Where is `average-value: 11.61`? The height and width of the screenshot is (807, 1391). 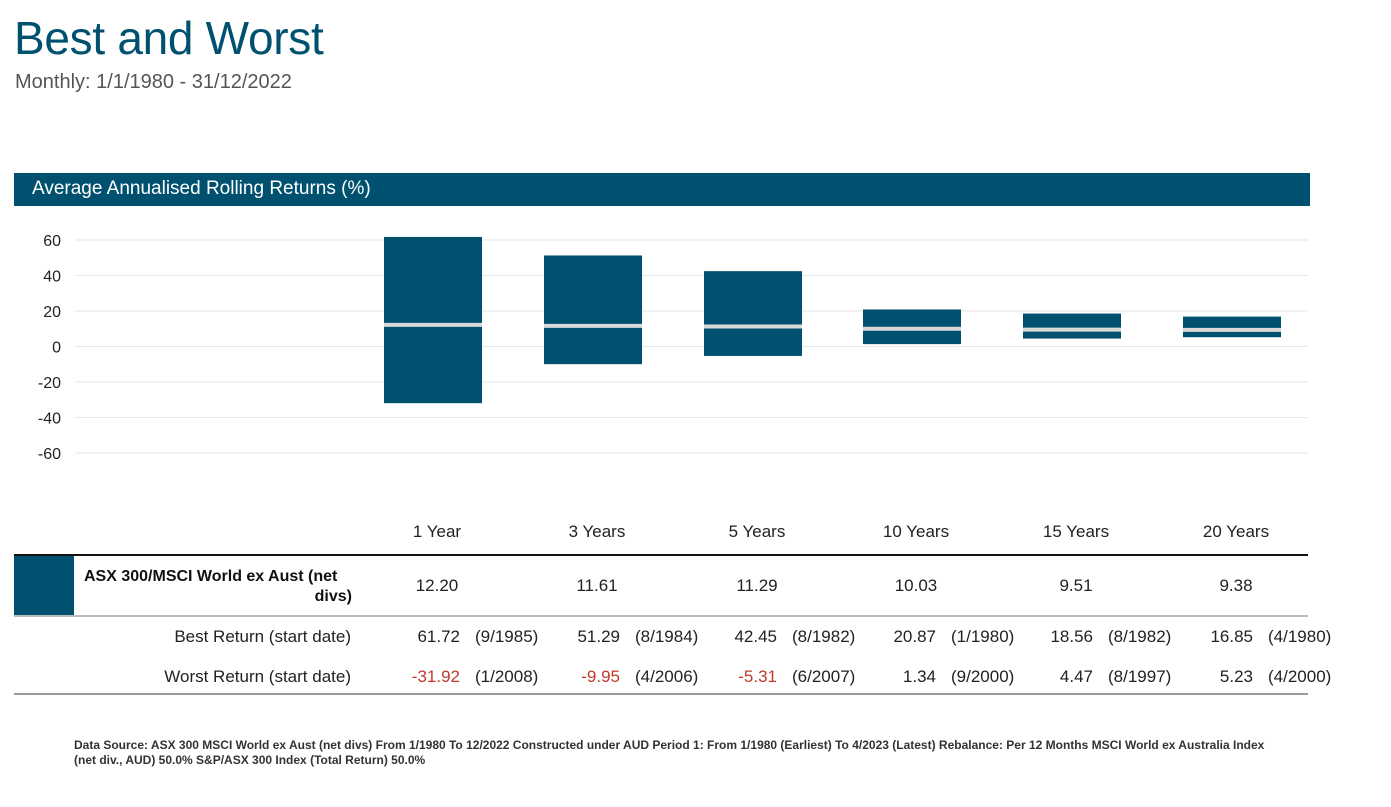 average-value: 11.61 is located at coordinates (597, 585).